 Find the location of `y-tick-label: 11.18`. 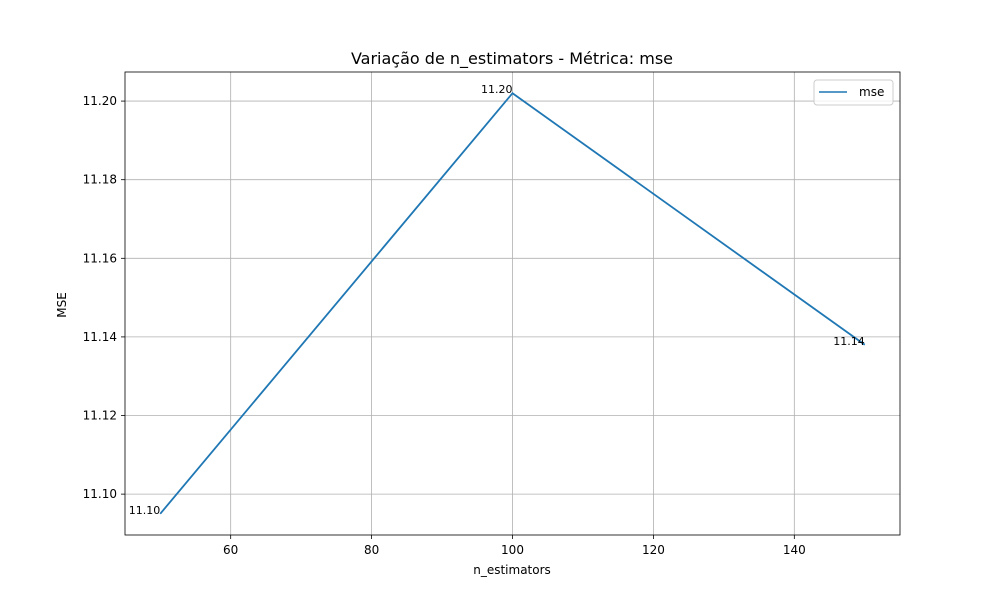

y-tick-label: 11.18 is located at coordinates (100, 180).